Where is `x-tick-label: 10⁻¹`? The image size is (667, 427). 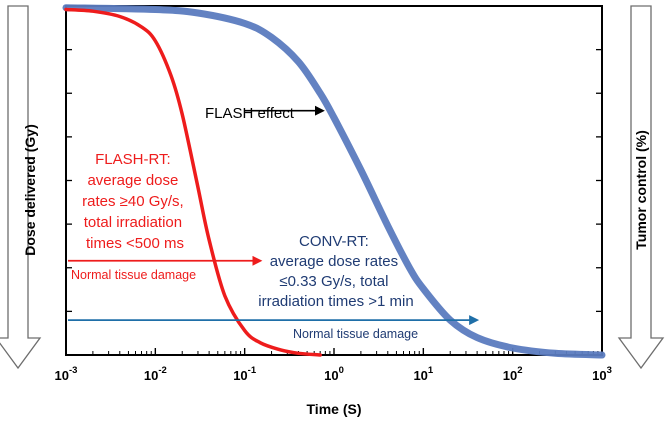 x-tick-label: 10⁻¹ is located at coordinates (245, 374).